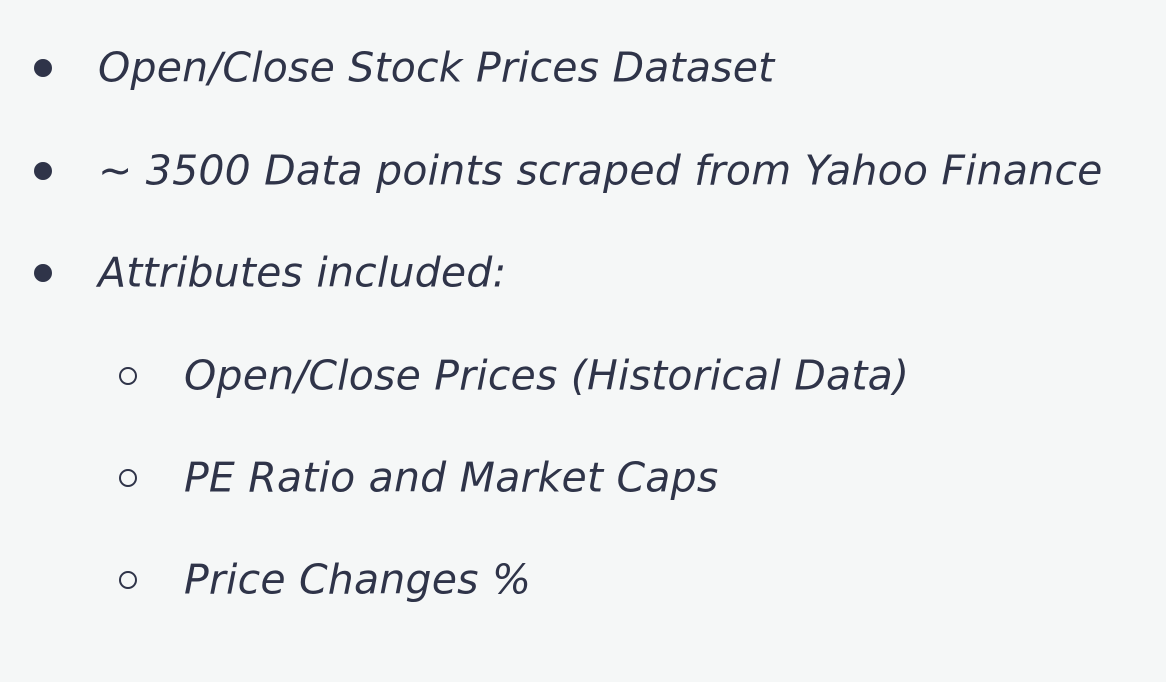 The height and width of the screenshot is (682, 1166). What do you see at coordinates (451, 477) in the screenshot?
I see `sub-bullet-text: PE Ratio and Market Caps` at bounding box center [451, 477].